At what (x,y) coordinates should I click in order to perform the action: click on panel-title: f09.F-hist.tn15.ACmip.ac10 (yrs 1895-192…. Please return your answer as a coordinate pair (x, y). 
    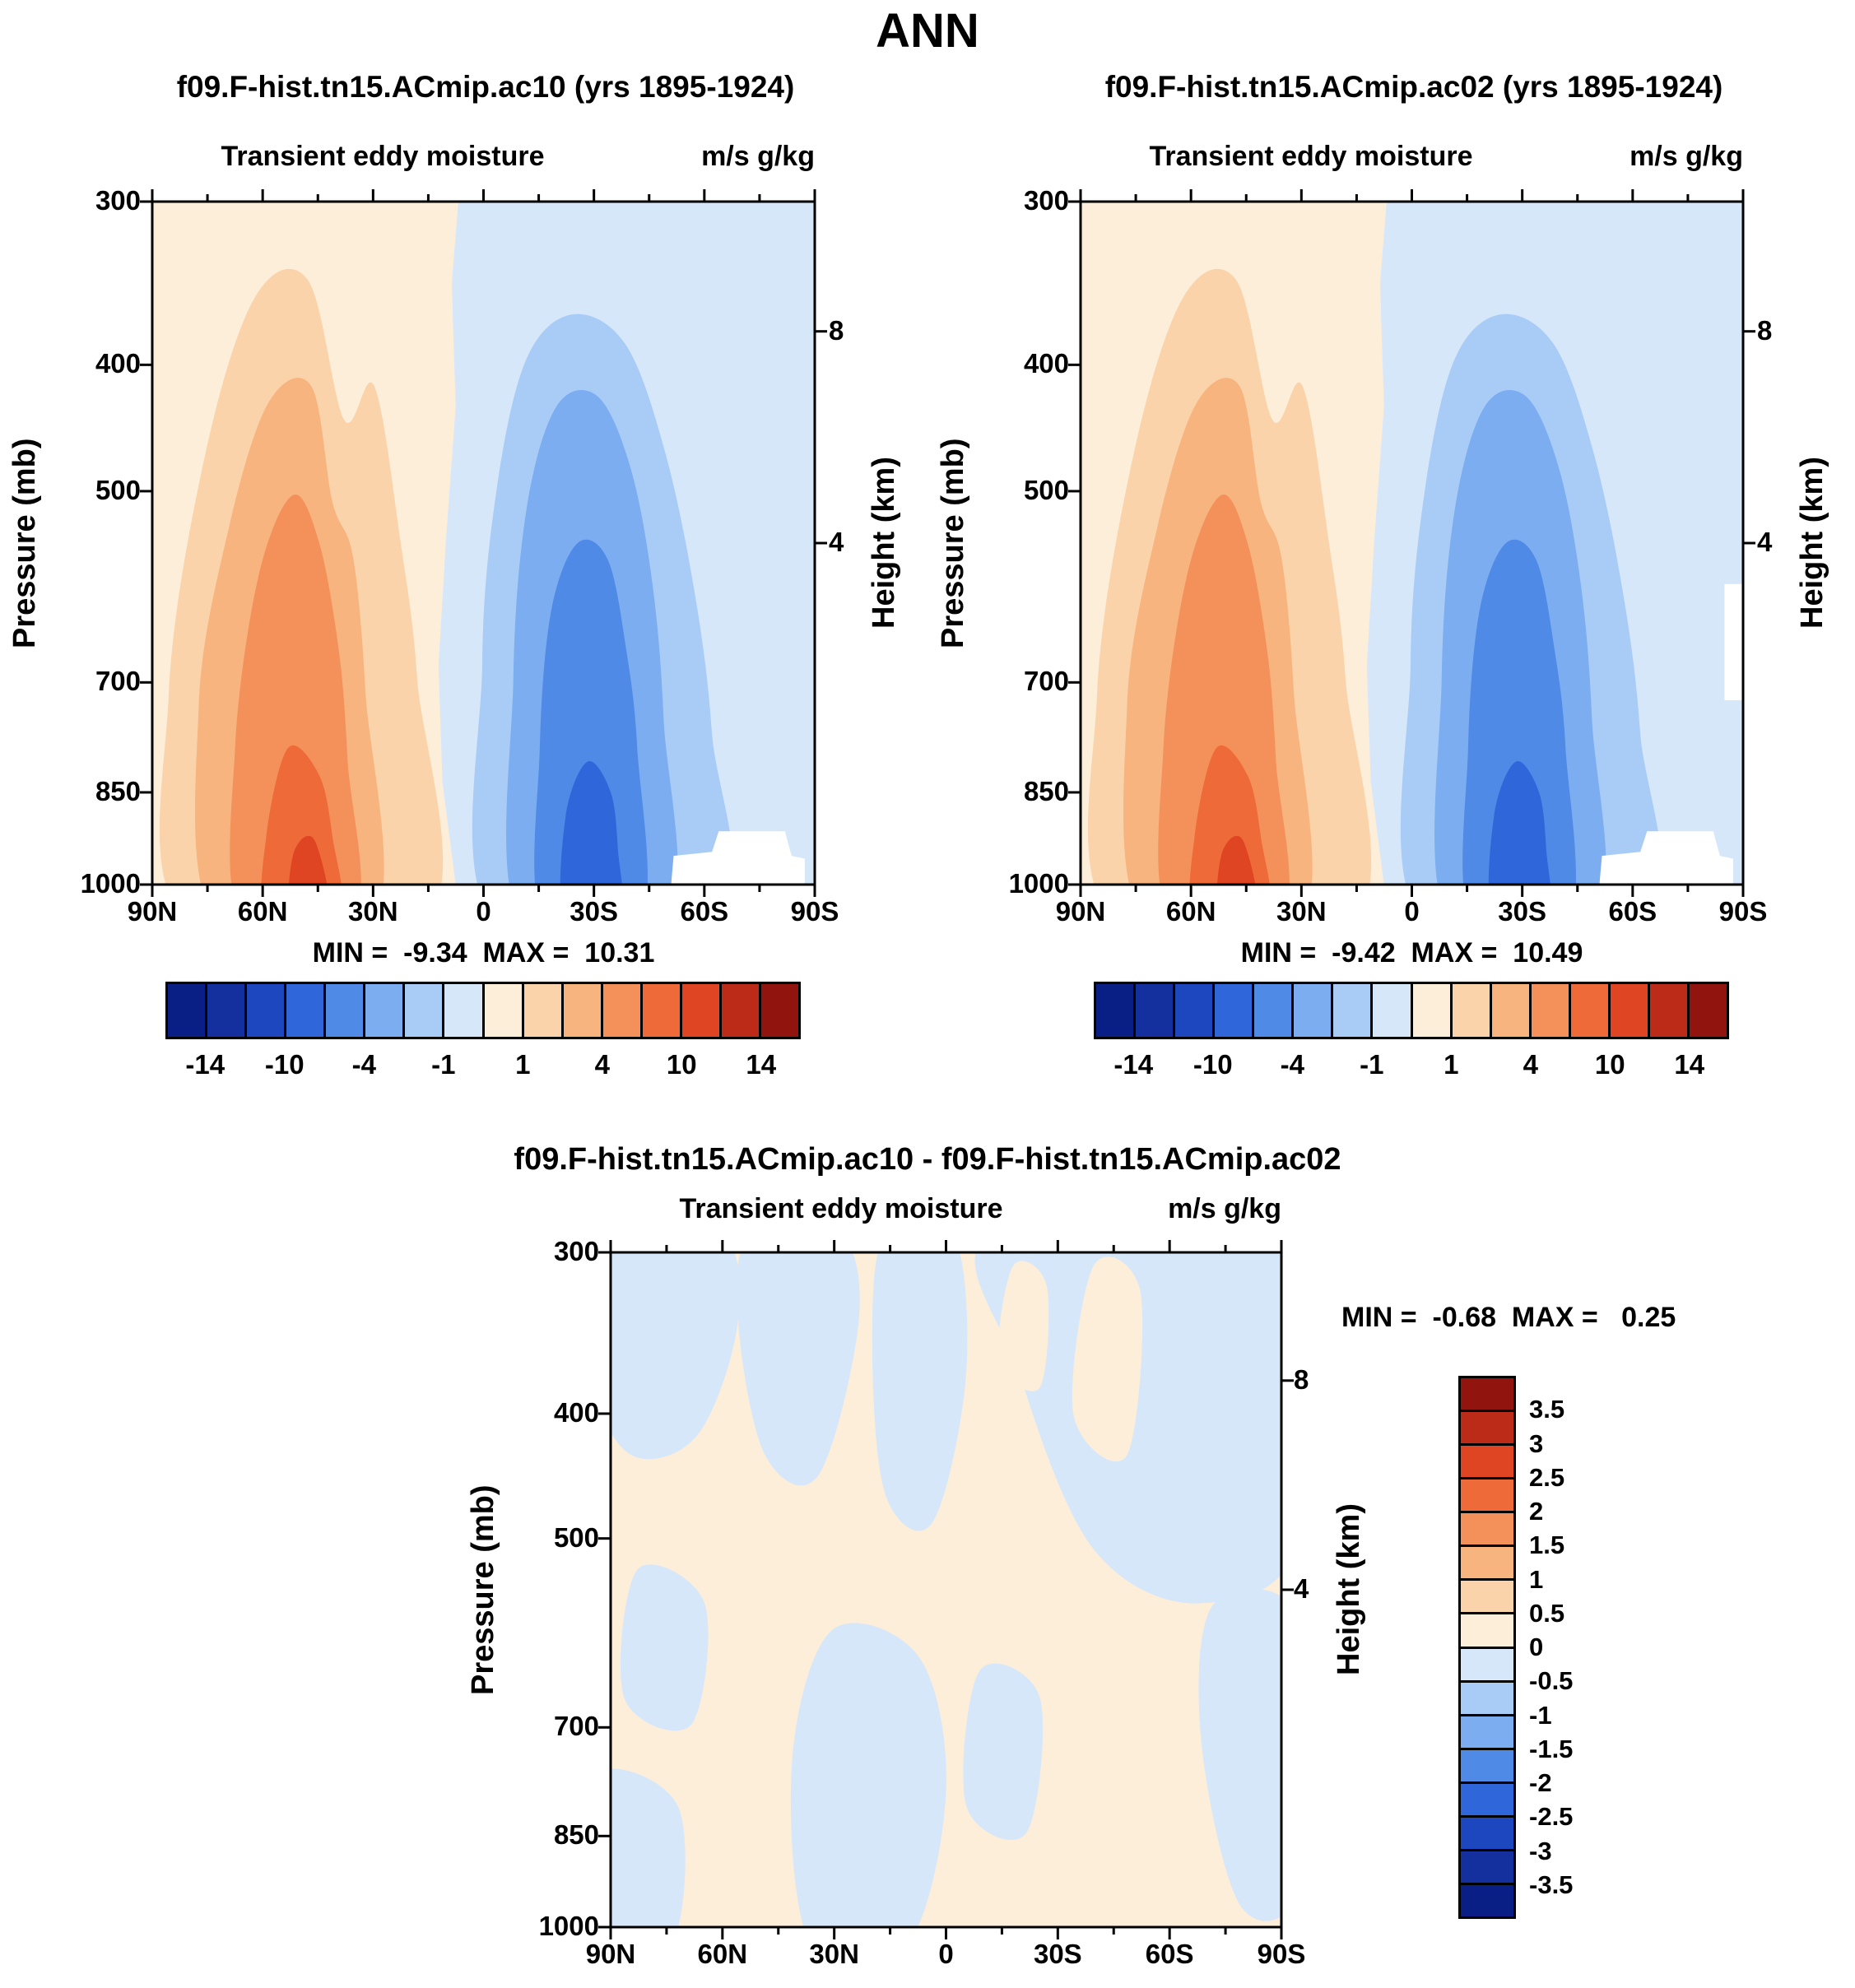
    Looking at the image, I should click on (485, 87).